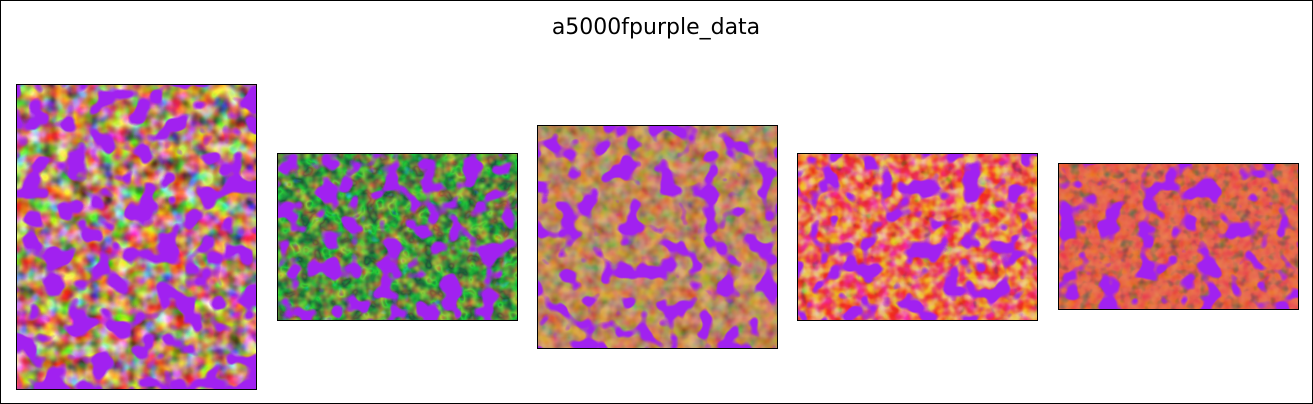 Image resolution: width=1313 pixels, height=404 pixels. What do you see at coordinates (656, 27) in the screenshot?
I see `figure-title: a5000fpurple_data` at bounding box center [656, 27].